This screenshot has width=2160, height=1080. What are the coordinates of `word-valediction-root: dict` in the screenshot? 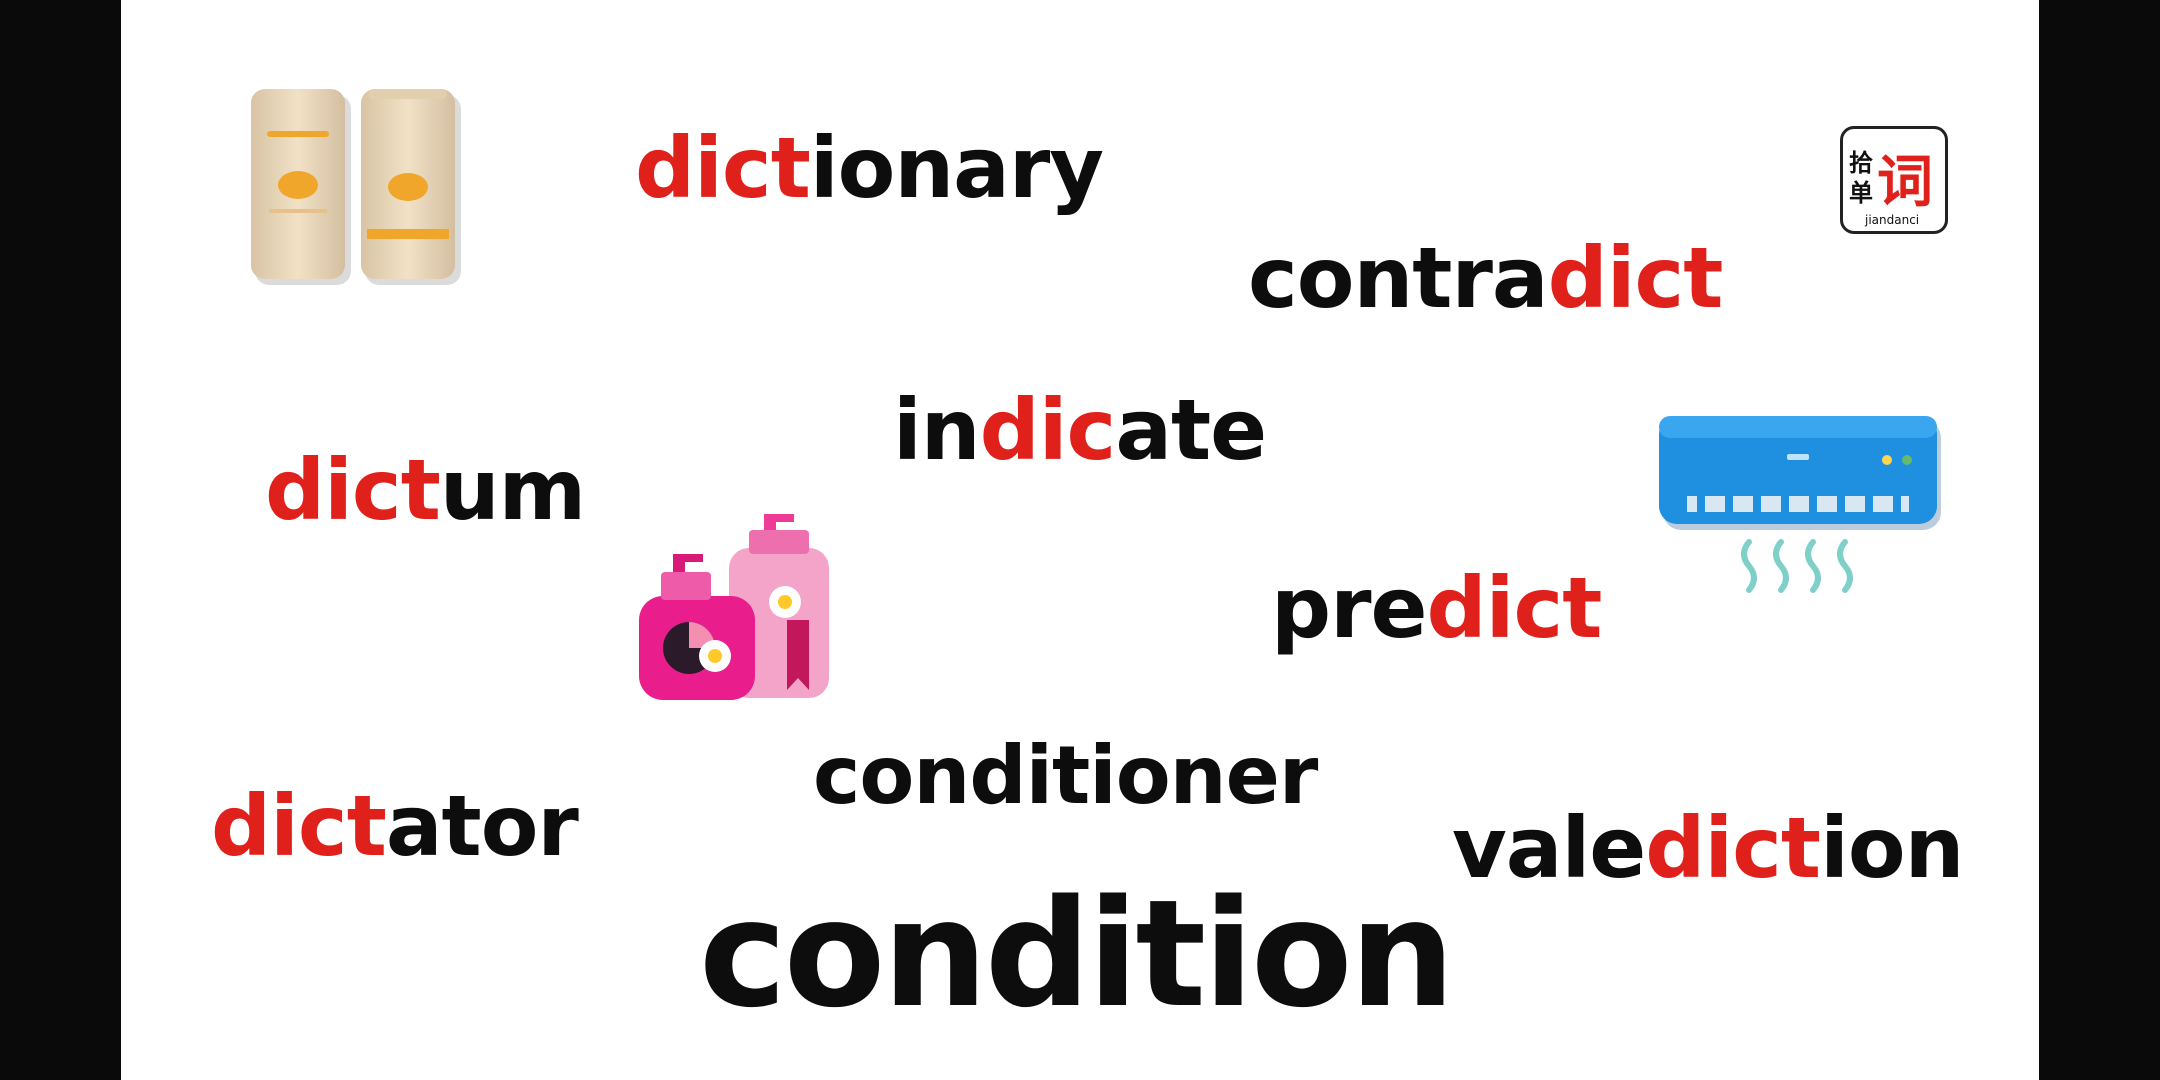 It's located at (1733, 848).